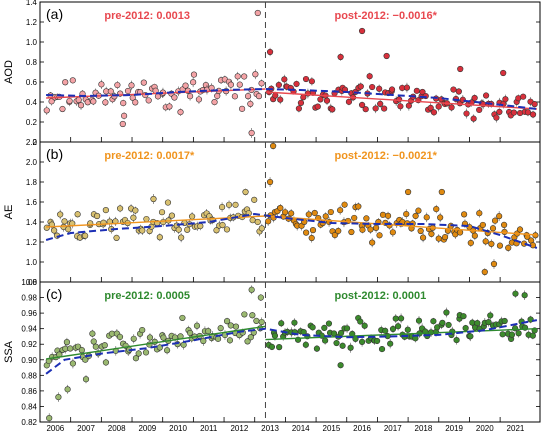  I want to click on x-tick-label: 2019, so click(454, 428).